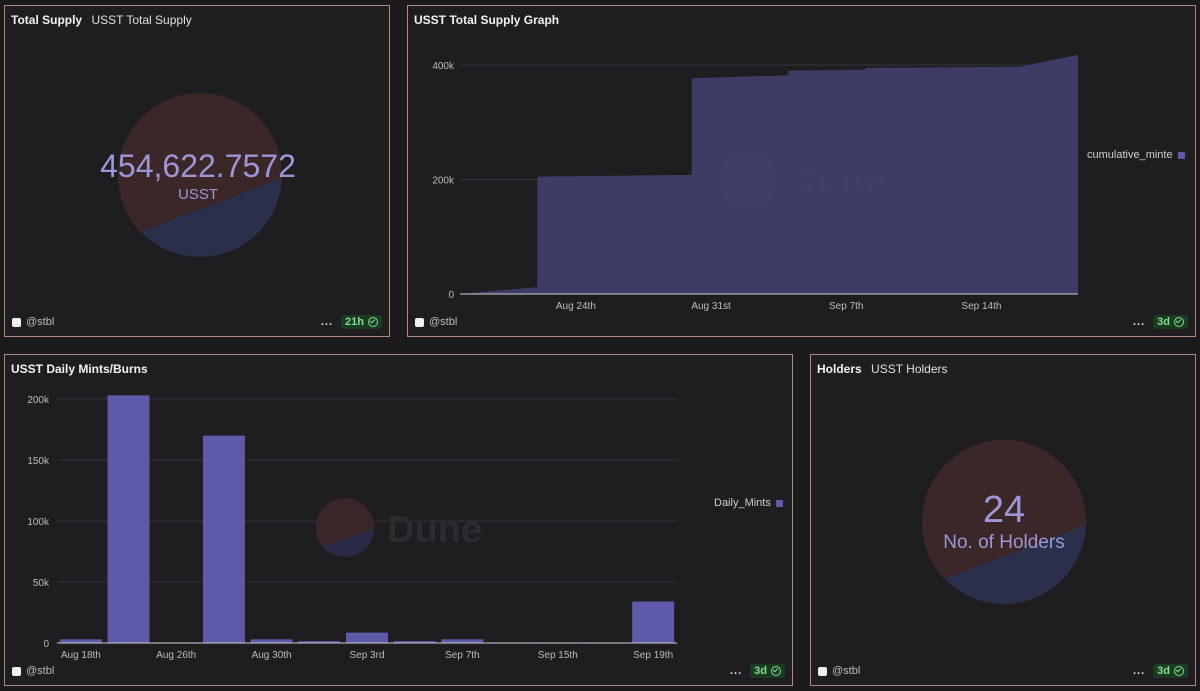  I want to click on y-tick-label: 400k, so click(443, 66).